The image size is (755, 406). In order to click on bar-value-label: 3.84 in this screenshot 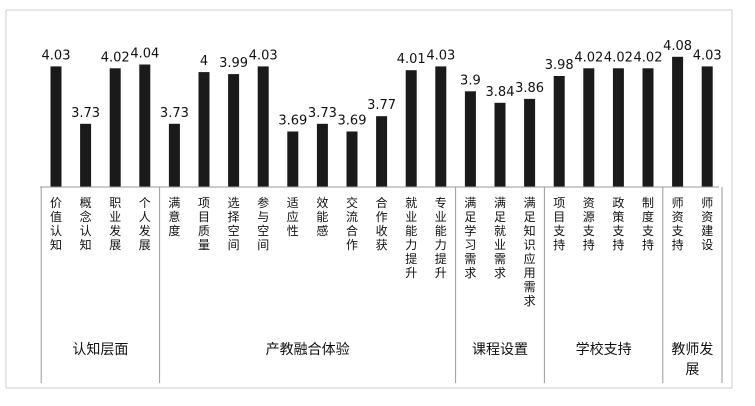, I will do `click(500, 92)`.